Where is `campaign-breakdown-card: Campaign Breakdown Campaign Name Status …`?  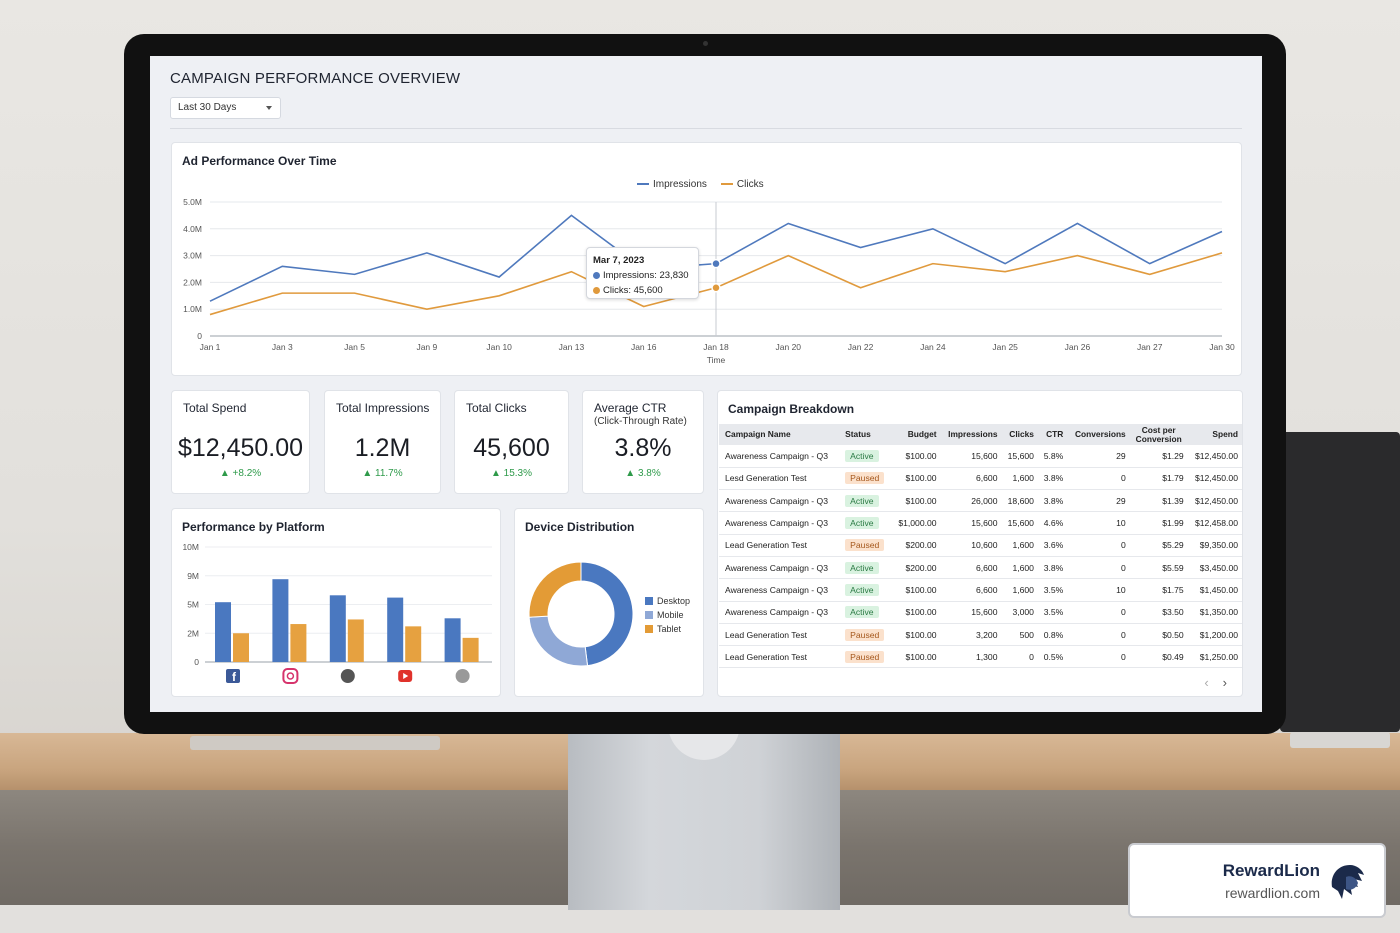 campaign-breakdown-card: Campaign Breakdown Campaign Name Status … is located at coordinates (980, 543).